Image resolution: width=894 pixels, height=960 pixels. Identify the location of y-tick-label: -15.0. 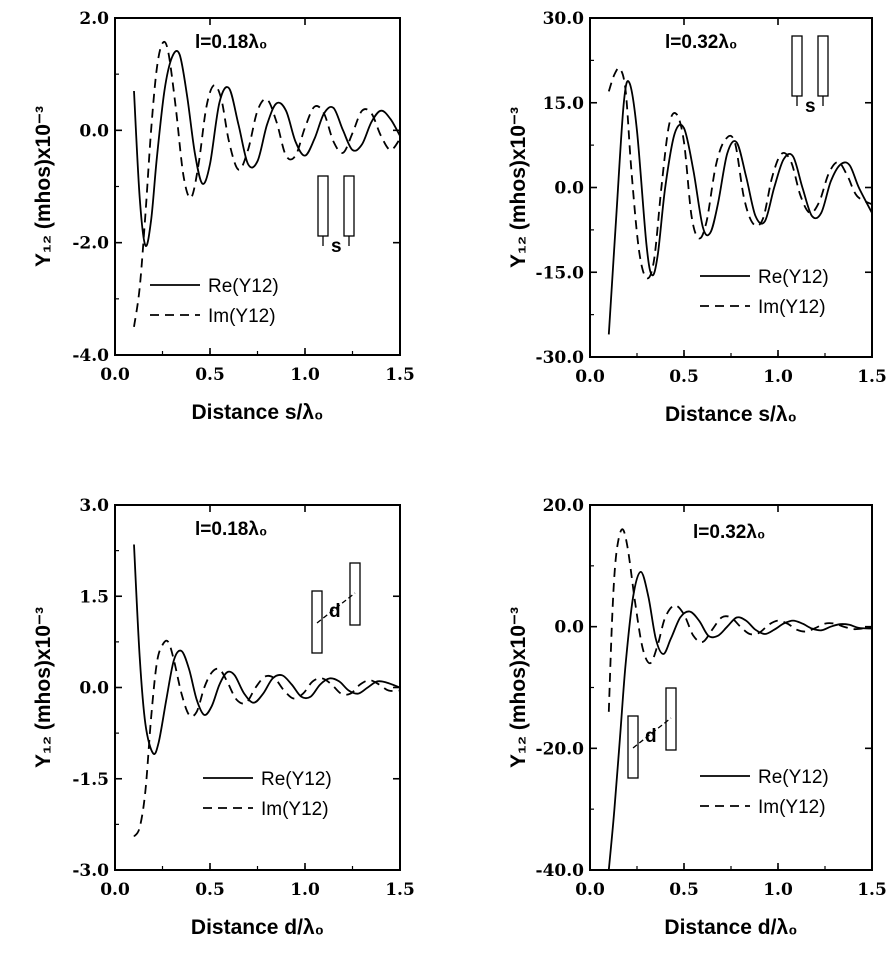
(560, 273).